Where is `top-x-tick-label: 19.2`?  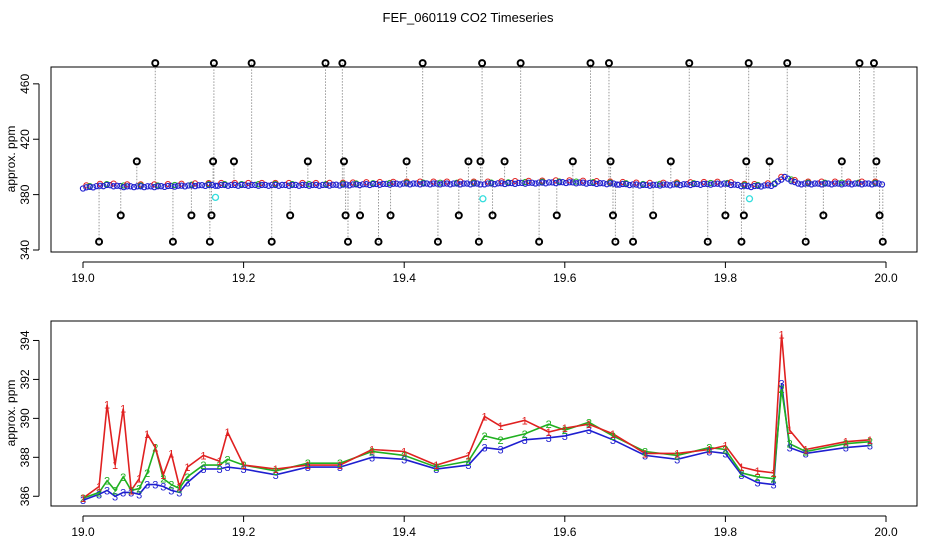 top-x-tick-label: 19.2 is located at coordinates (244, 278).